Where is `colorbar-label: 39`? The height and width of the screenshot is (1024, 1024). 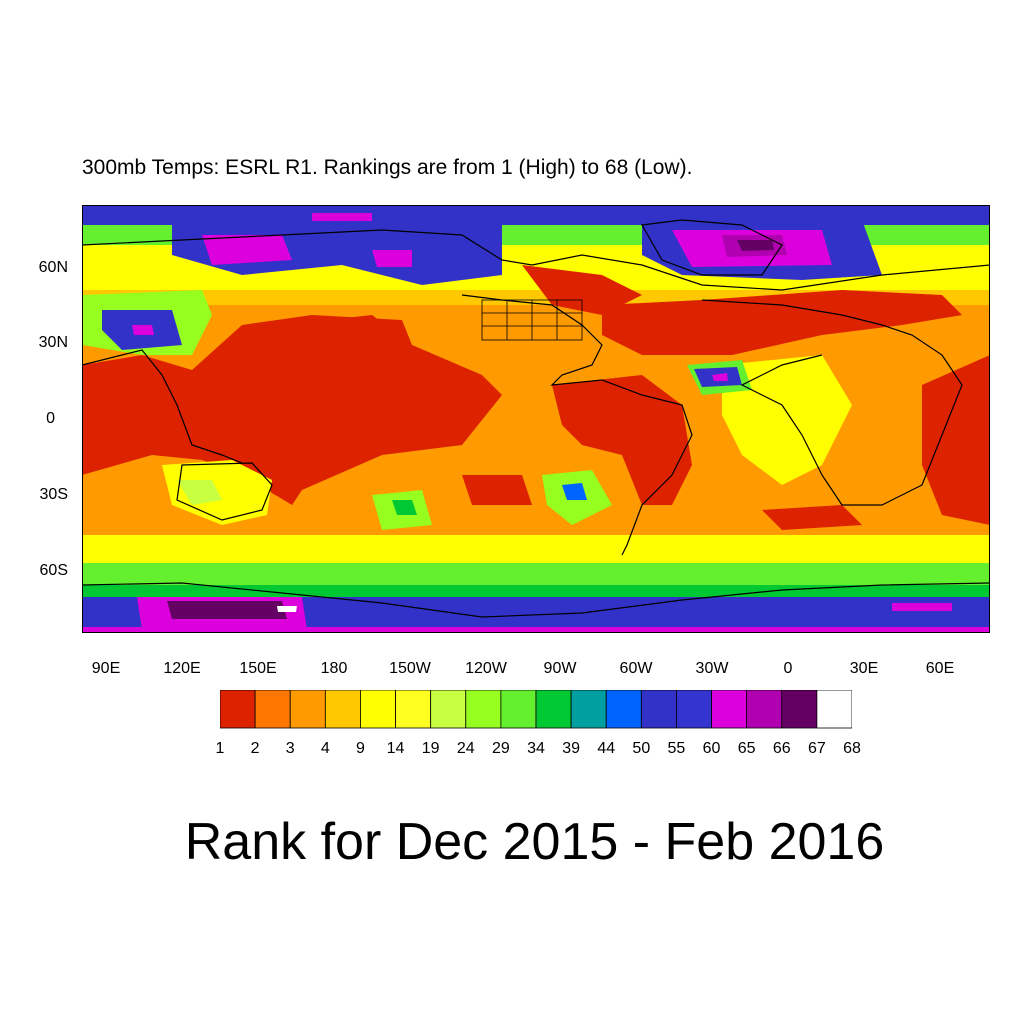
colorbar-label: 39 is located at coordinates (571, 748).